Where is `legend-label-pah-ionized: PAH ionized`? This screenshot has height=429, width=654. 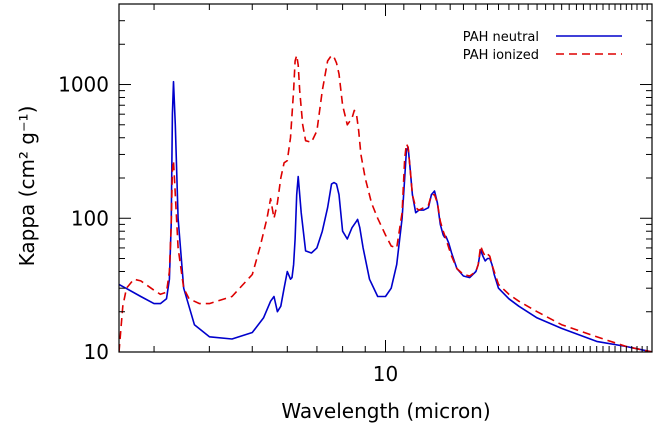 legend-label-pah-ionized: PAH ionized is located at coordinates (501, 55).